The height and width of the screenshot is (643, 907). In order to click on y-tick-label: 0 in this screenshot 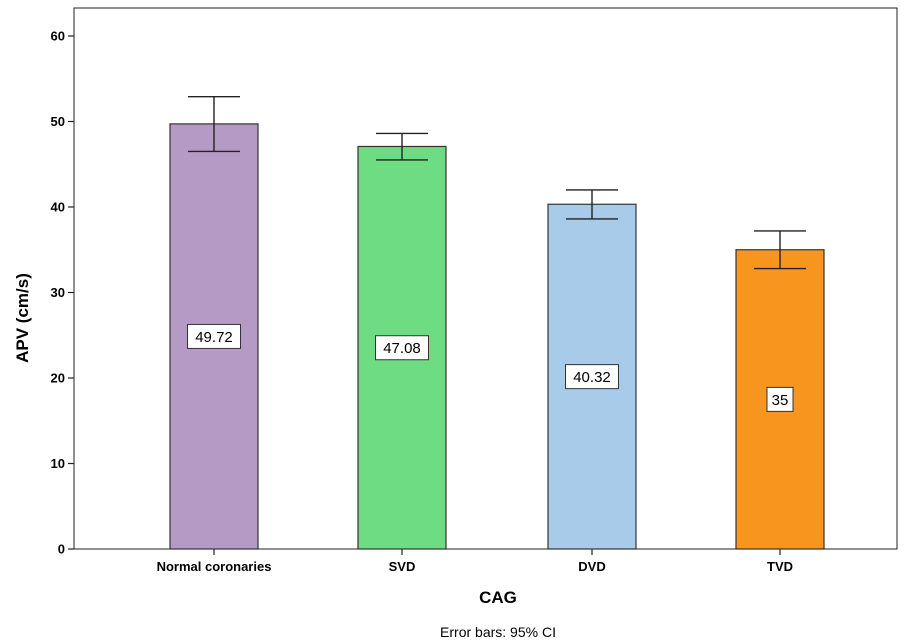, I will do `click(61, 549)`.